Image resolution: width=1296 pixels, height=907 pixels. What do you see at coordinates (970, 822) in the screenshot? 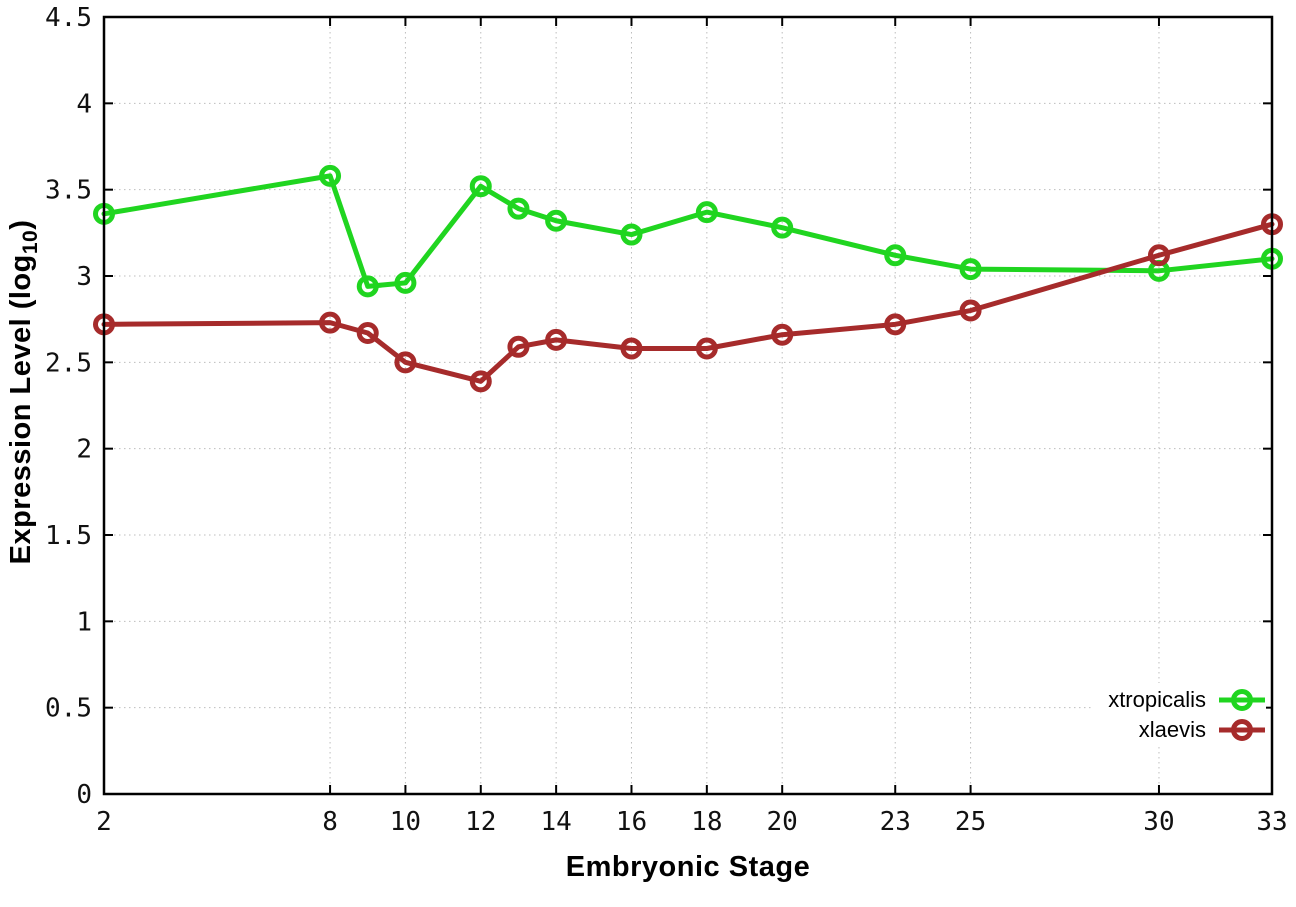
I see `x-tick-label: 25` at bounding box center [970, 822].